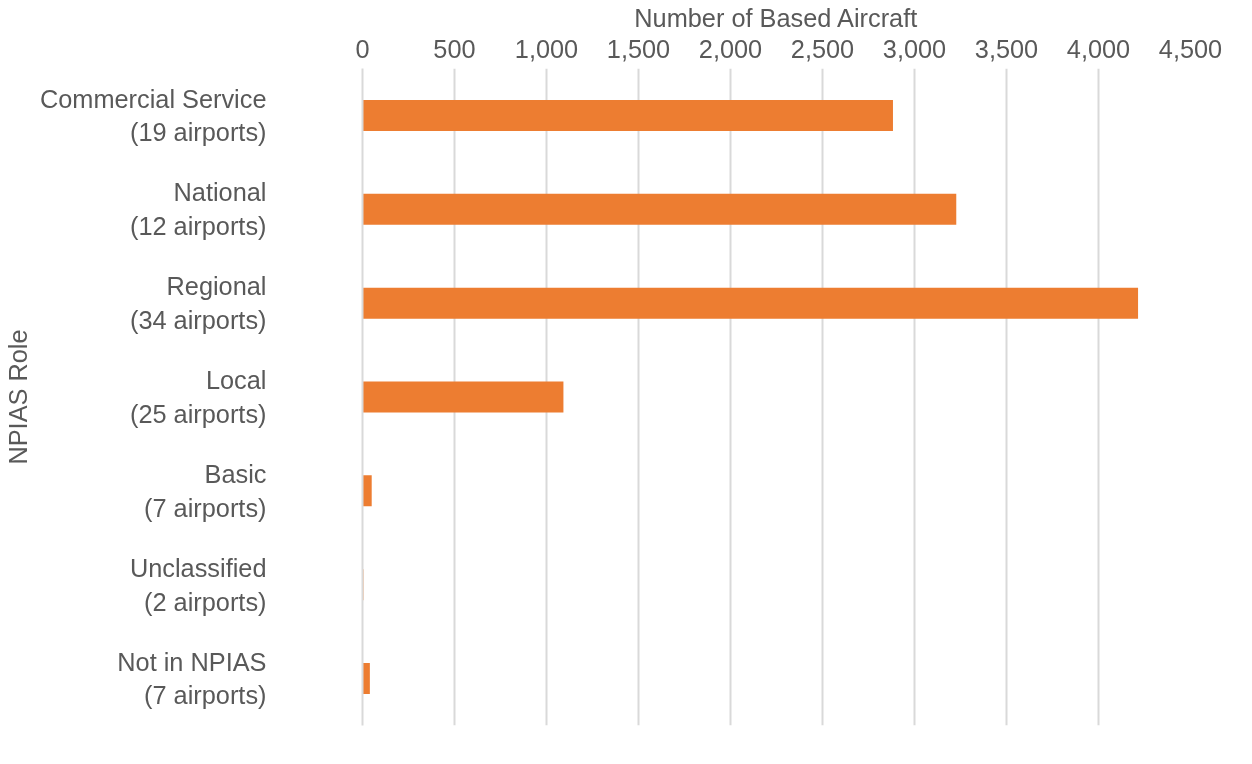 The width and height of the screenshot is (1252, 764). Describe the element at coordinates (362, 48) in the screenshot. I see `x-tick-label: 0` at that location.